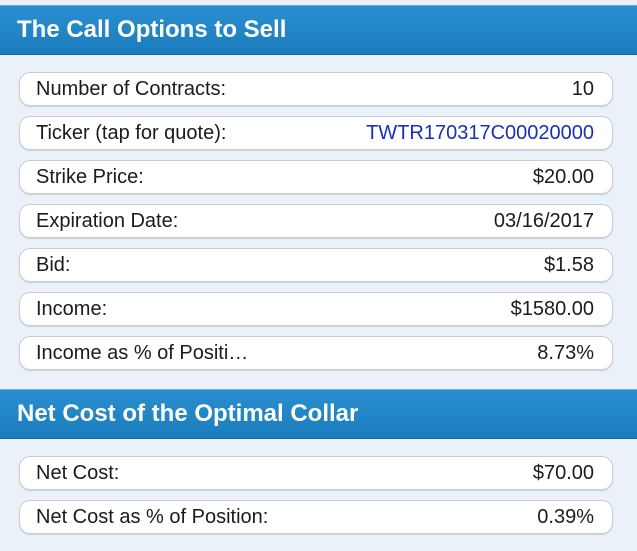 This screenshot has width=637, height=551. Describe the element at coordinates (318, 2) in the screenshot. I see `top-strip` at that location.